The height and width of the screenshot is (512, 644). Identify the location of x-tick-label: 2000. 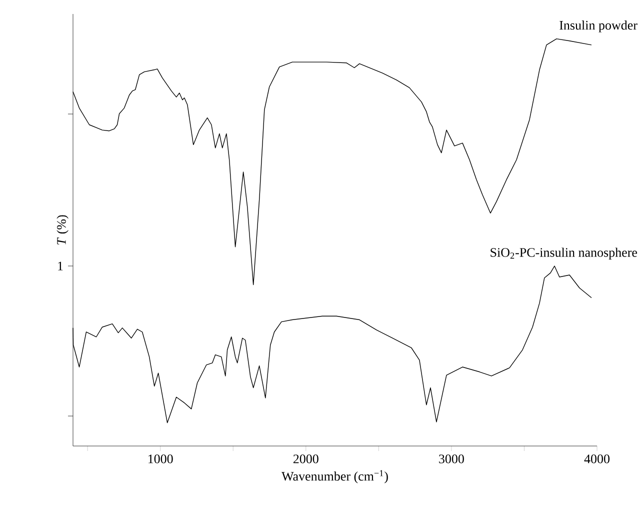
(305, 459).